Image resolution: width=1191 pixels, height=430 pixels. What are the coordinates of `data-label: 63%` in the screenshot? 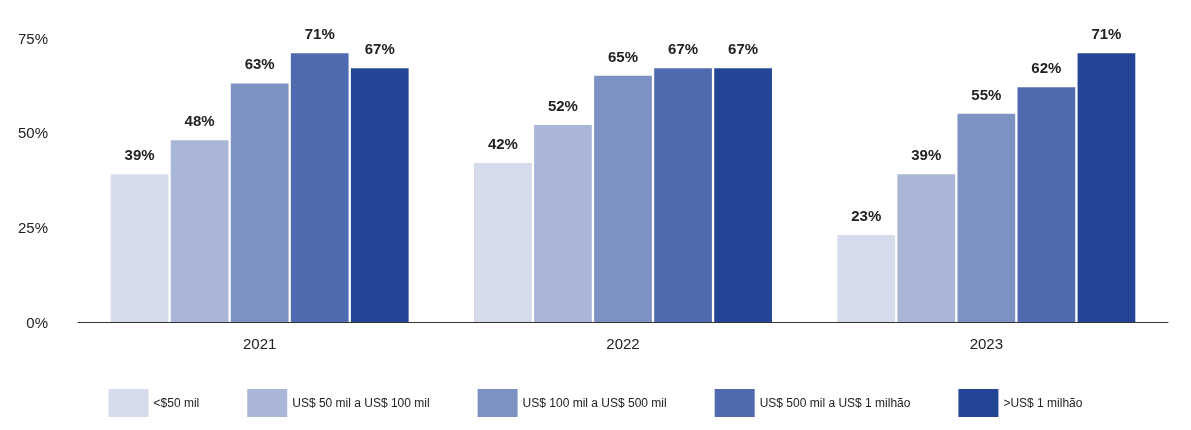 It's located at (259, 64).